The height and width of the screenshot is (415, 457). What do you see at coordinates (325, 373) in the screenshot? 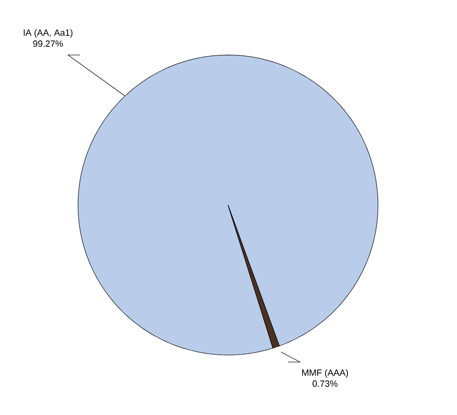
I see `slice-label: MMF (AAA)` at bounding box center [325, 373].